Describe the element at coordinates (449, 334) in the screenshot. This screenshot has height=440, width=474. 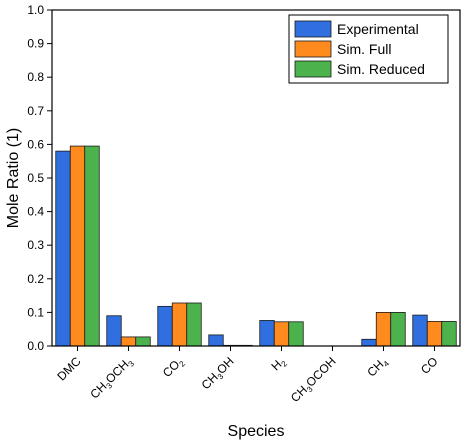
I see `bar-sim-reduced-co` at that location.